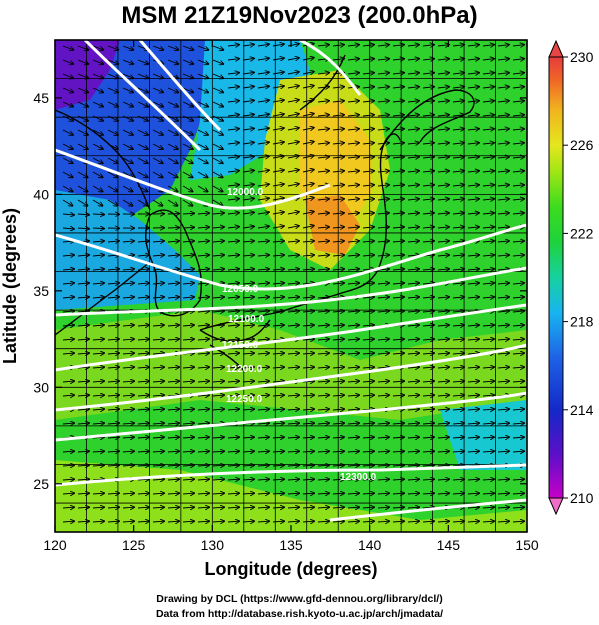 Image resolution: width=599 pixels, height=625 pixels. What do you see at coordinates (41, 98) in the screenshot?
I see `y-tick-label: 45` at bounding box center [41, 98].